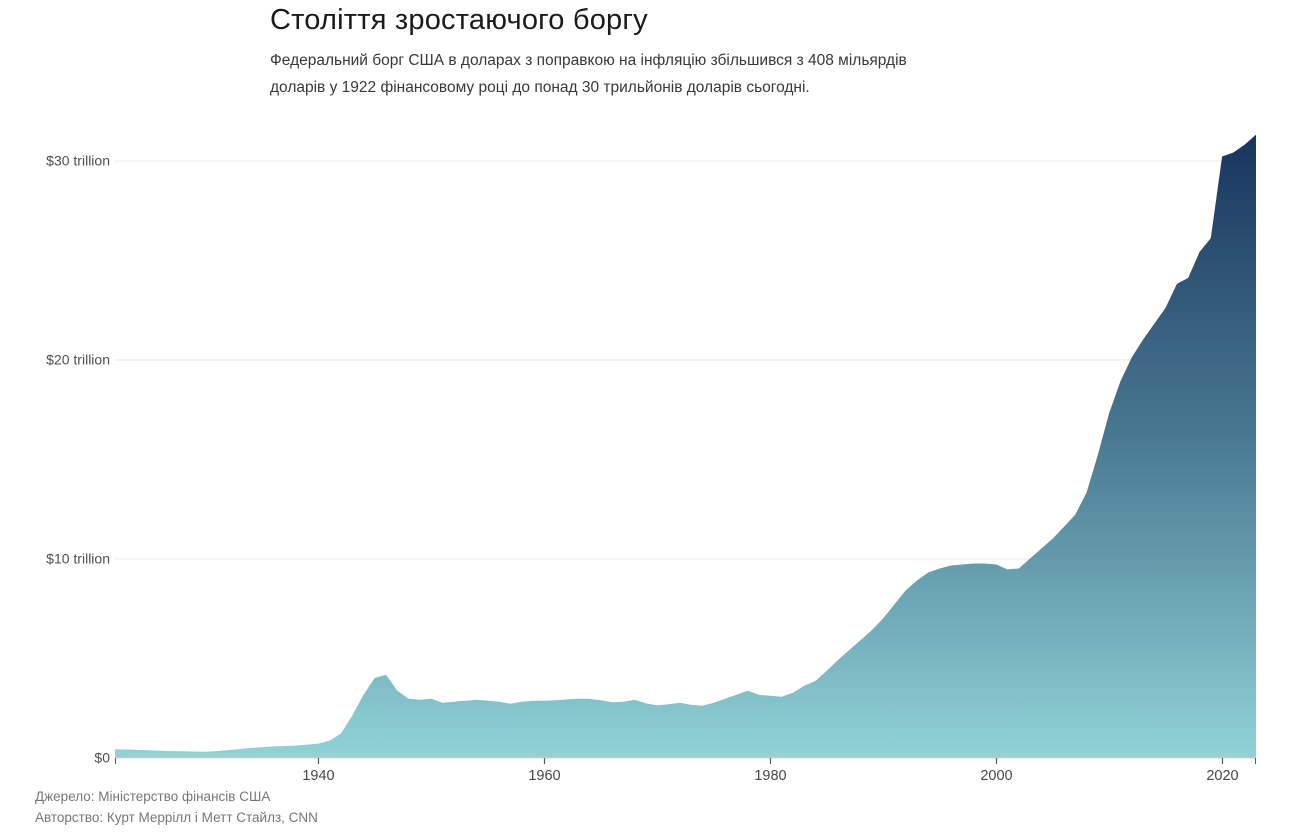 The image size is (1291, 833). What do you see at coordinates (459, 20) in the screenshot?
I see `chart-title: Століття зростаючого боргу` at bounding box center [459, 20].